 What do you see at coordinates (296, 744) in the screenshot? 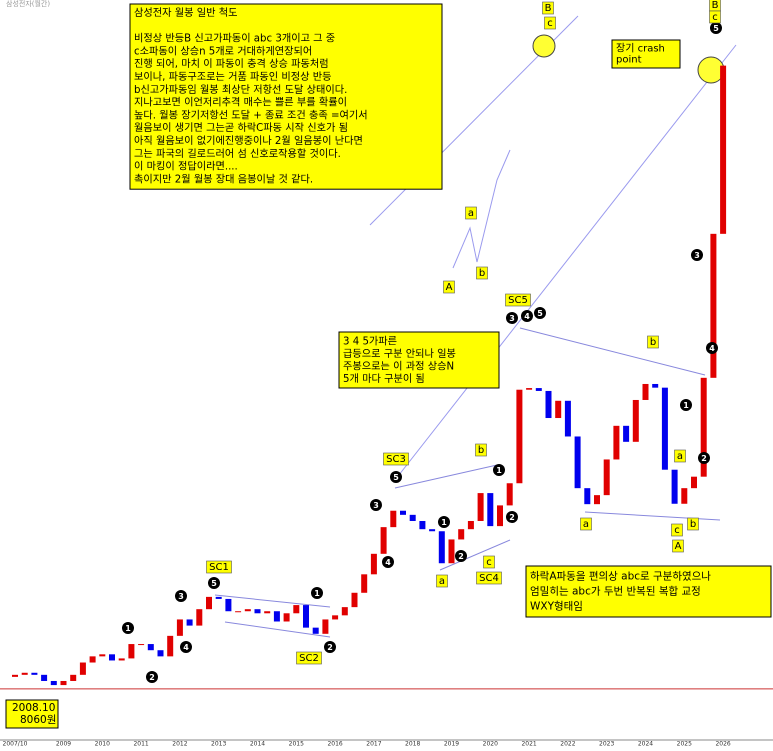
I see `x-tick-label: 2015` at bounding box center [296, 744].